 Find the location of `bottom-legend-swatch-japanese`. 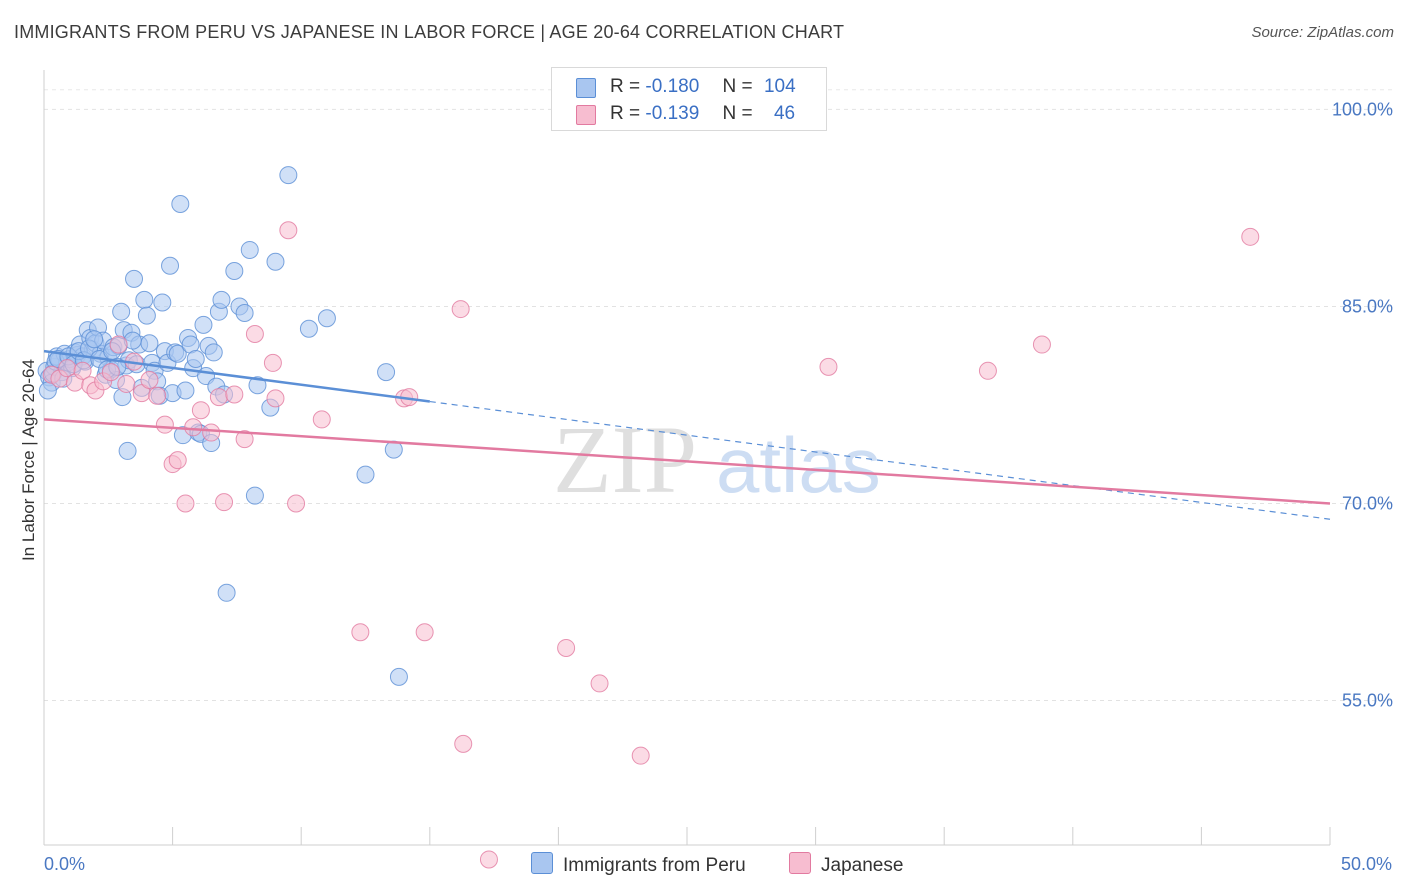

bottom-legend-swatch-japanese is located at coordinates (800, 863).